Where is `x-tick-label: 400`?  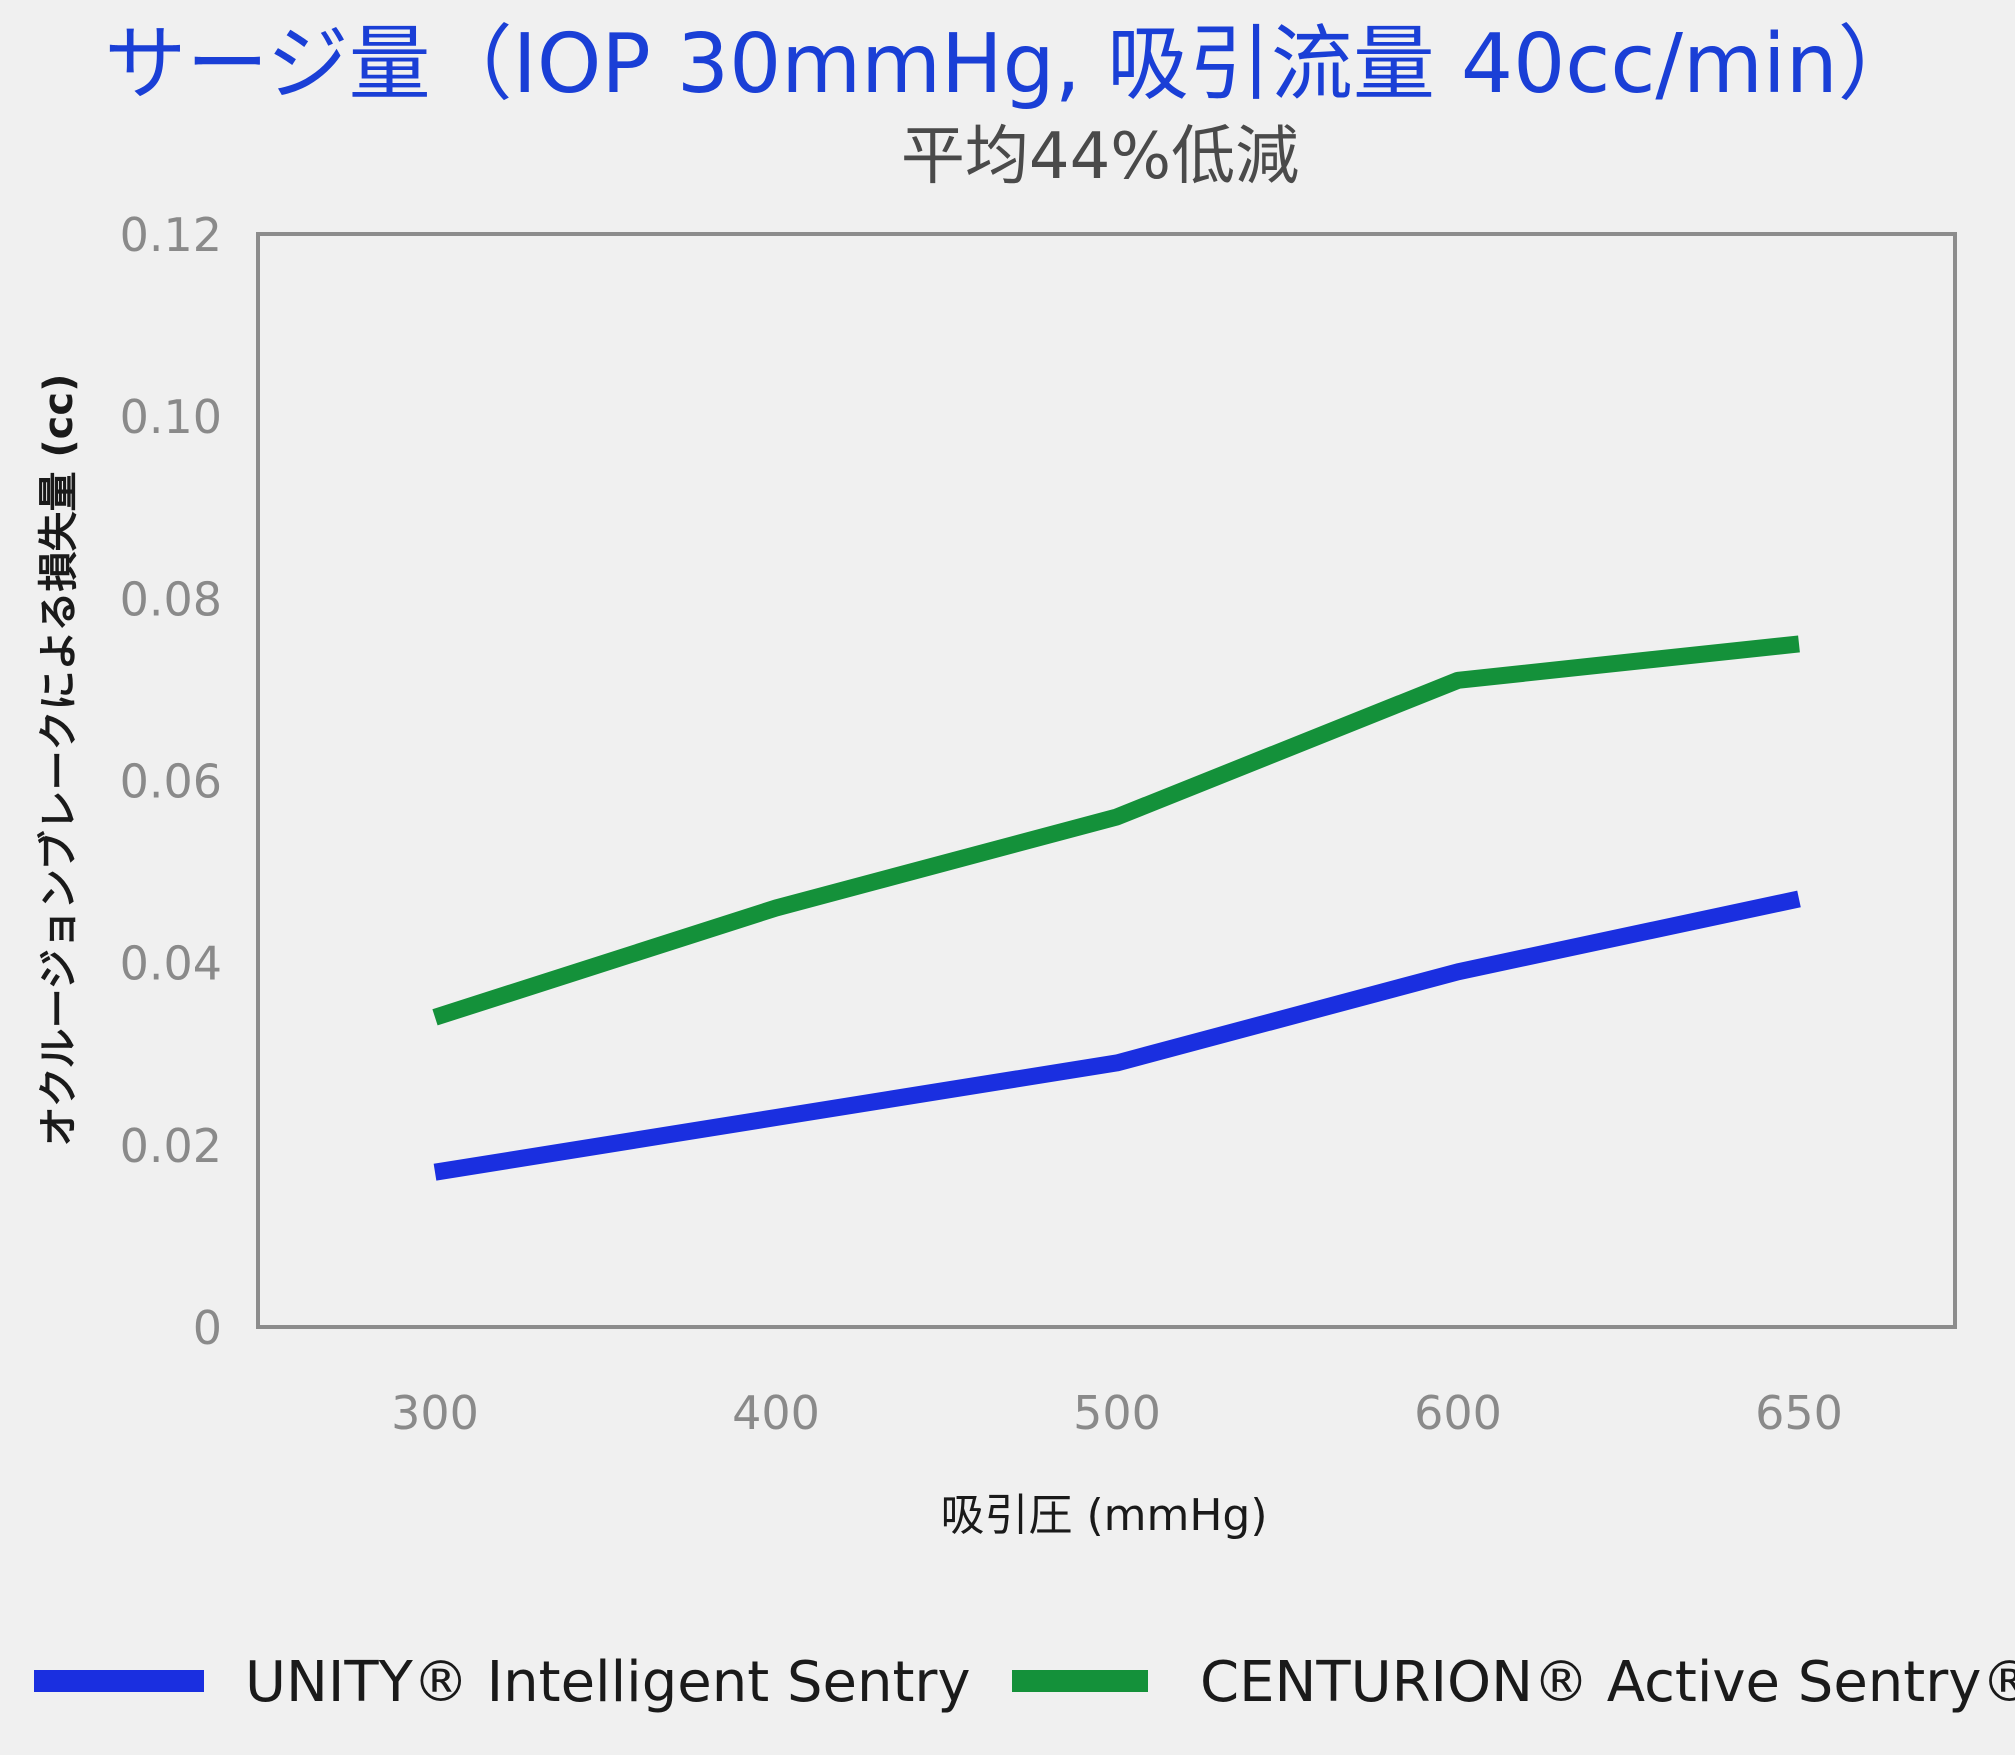 x-tick-label: 400 is located at coordinates (776, 1413).